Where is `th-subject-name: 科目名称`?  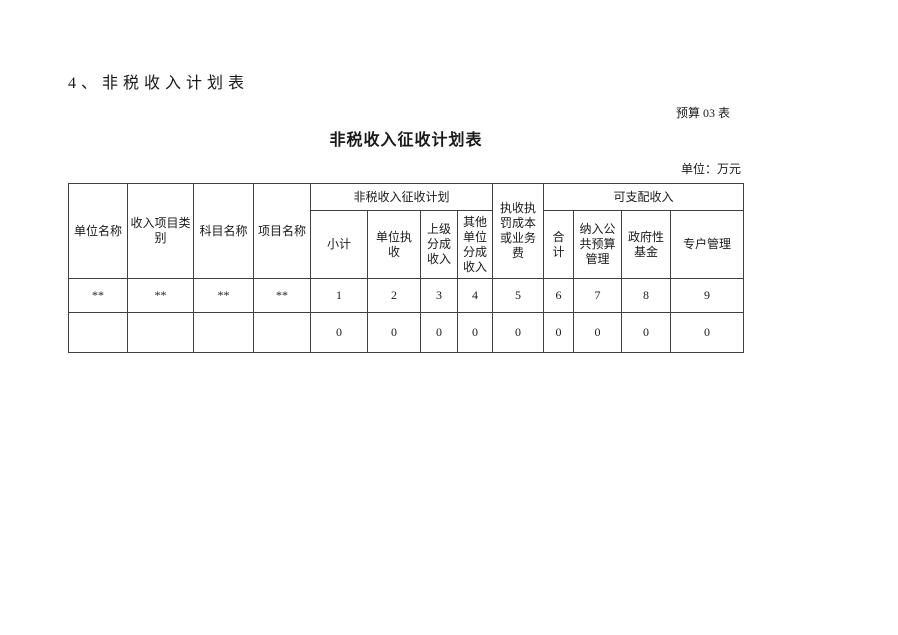
th-subject-name: 科目名称 is located at coordinates (223, 231).